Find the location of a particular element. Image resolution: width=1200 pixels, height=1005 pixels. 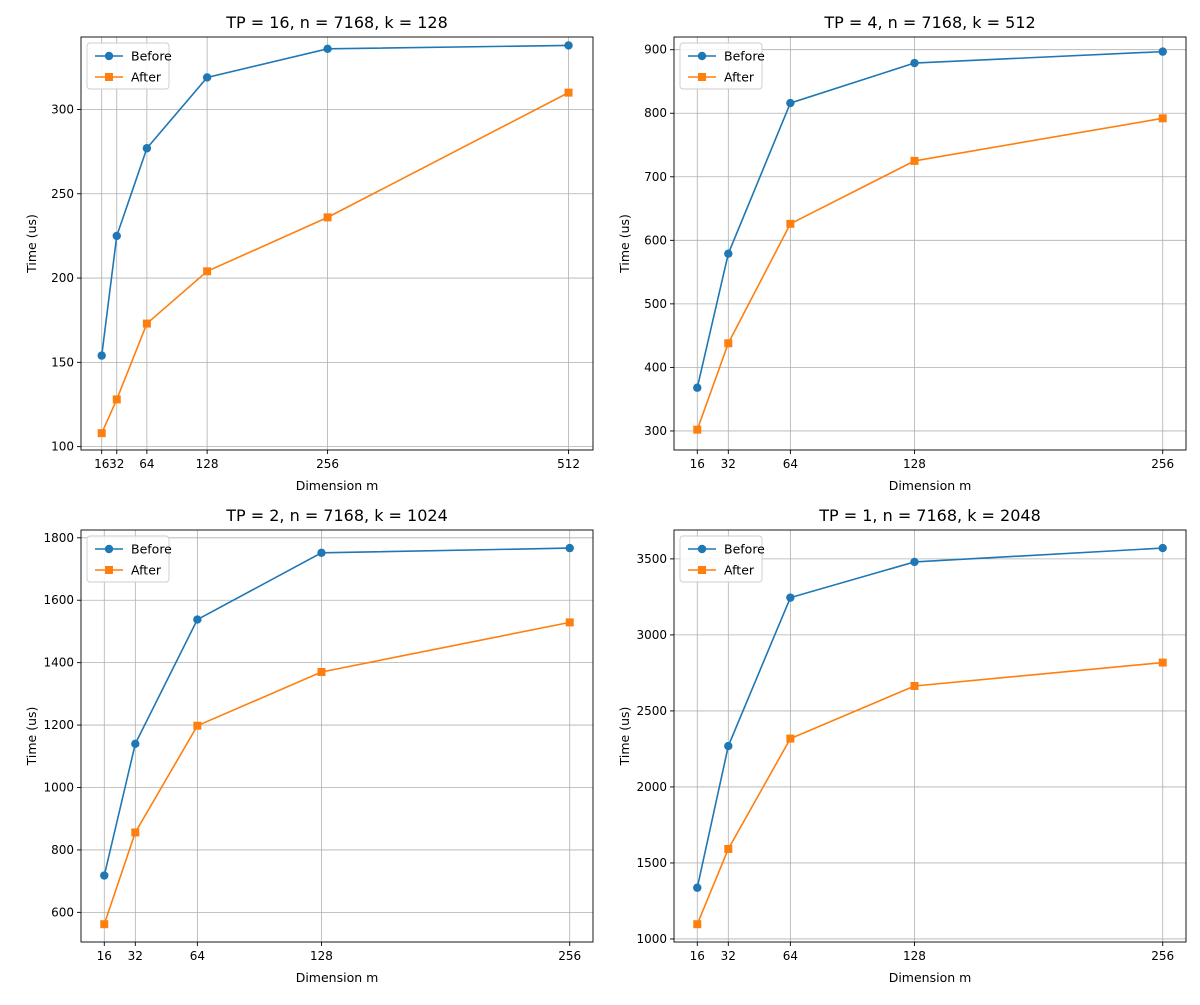

y-tick-label: 700 is located at coordinates (655, 177).